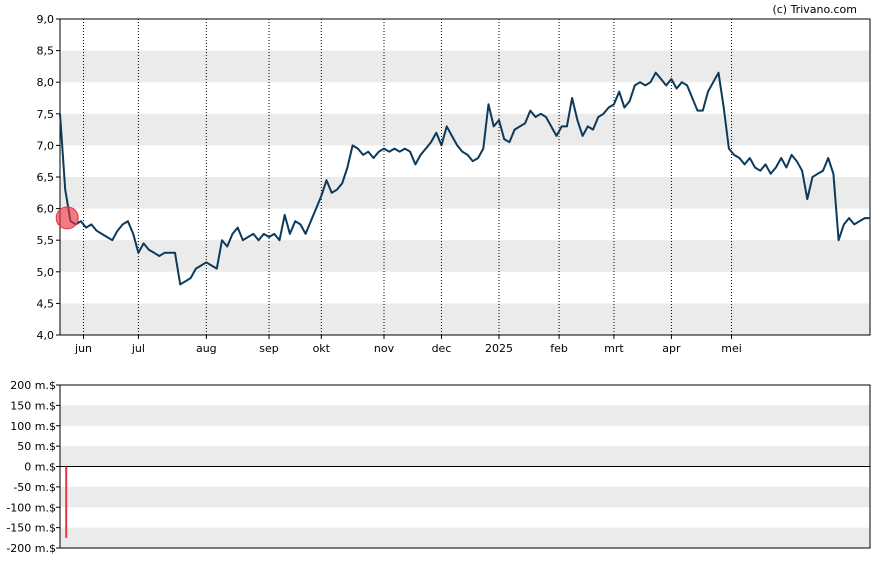 This screenshot has height=569, width=888. I want to click on x-tick-label: nov, so click(384, 348).